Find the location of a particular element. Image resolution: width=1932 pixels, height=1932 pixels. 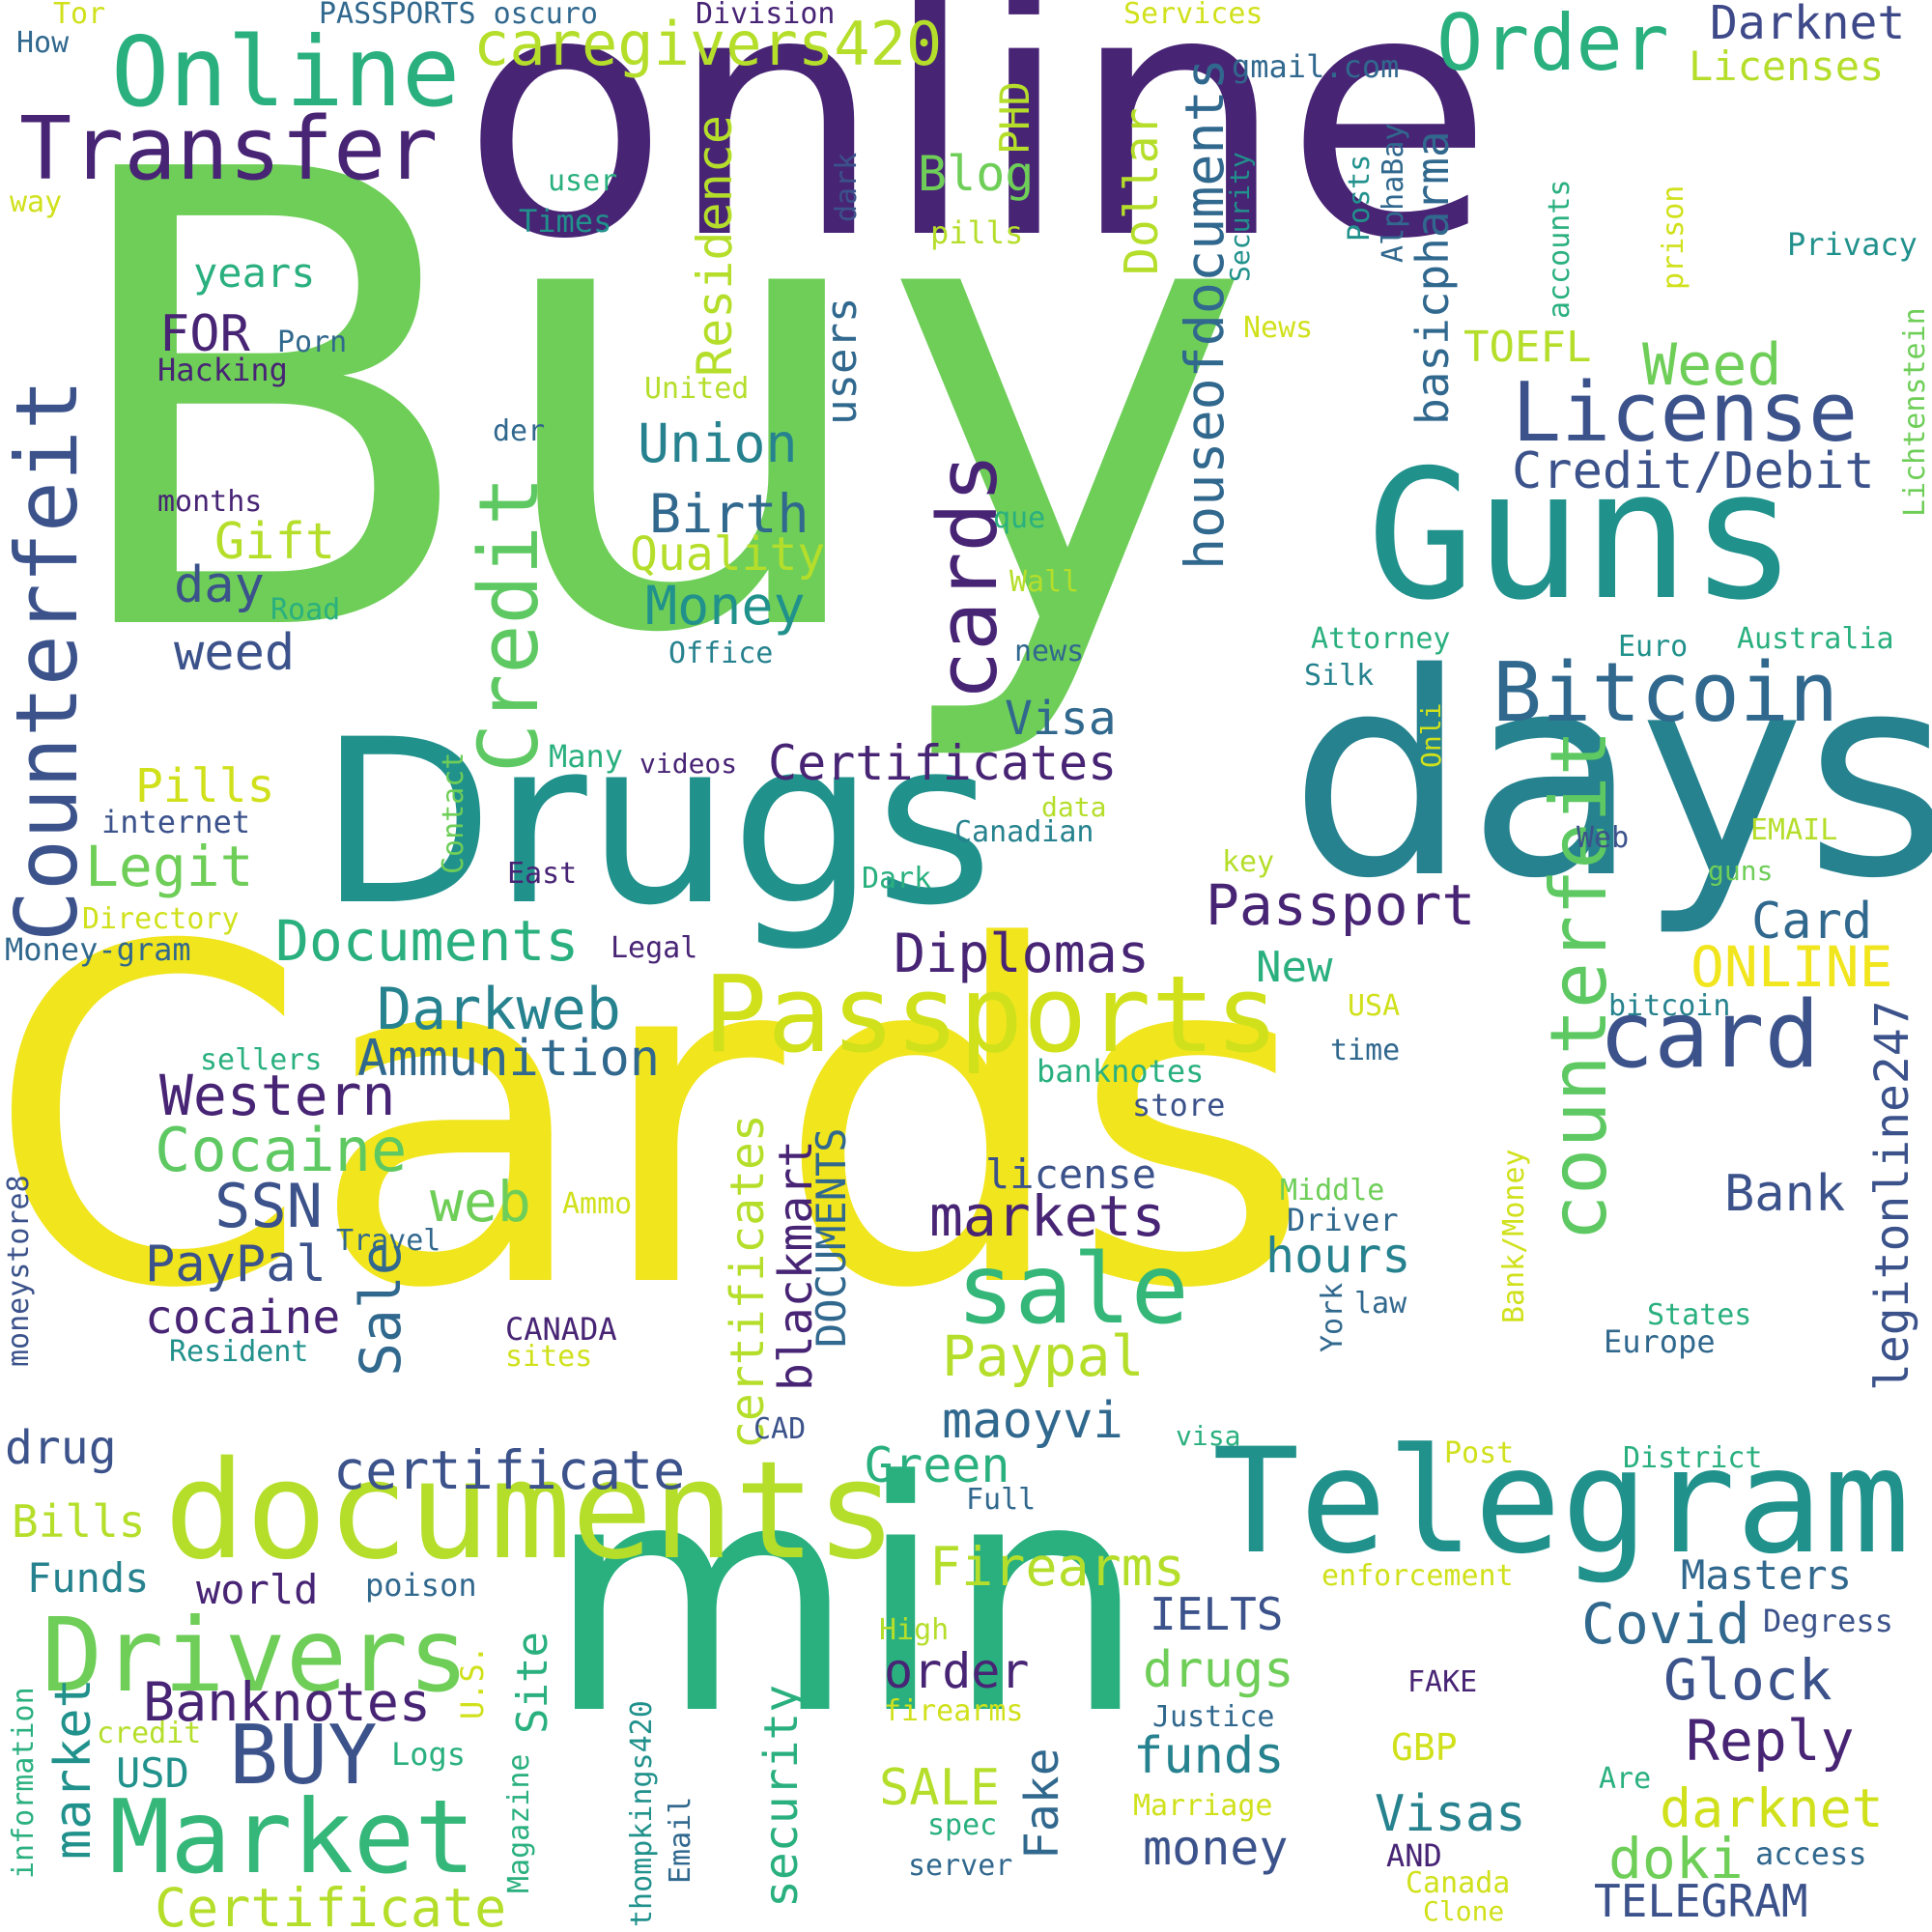

word-legit: Legit is located at coordinates (169, 866).